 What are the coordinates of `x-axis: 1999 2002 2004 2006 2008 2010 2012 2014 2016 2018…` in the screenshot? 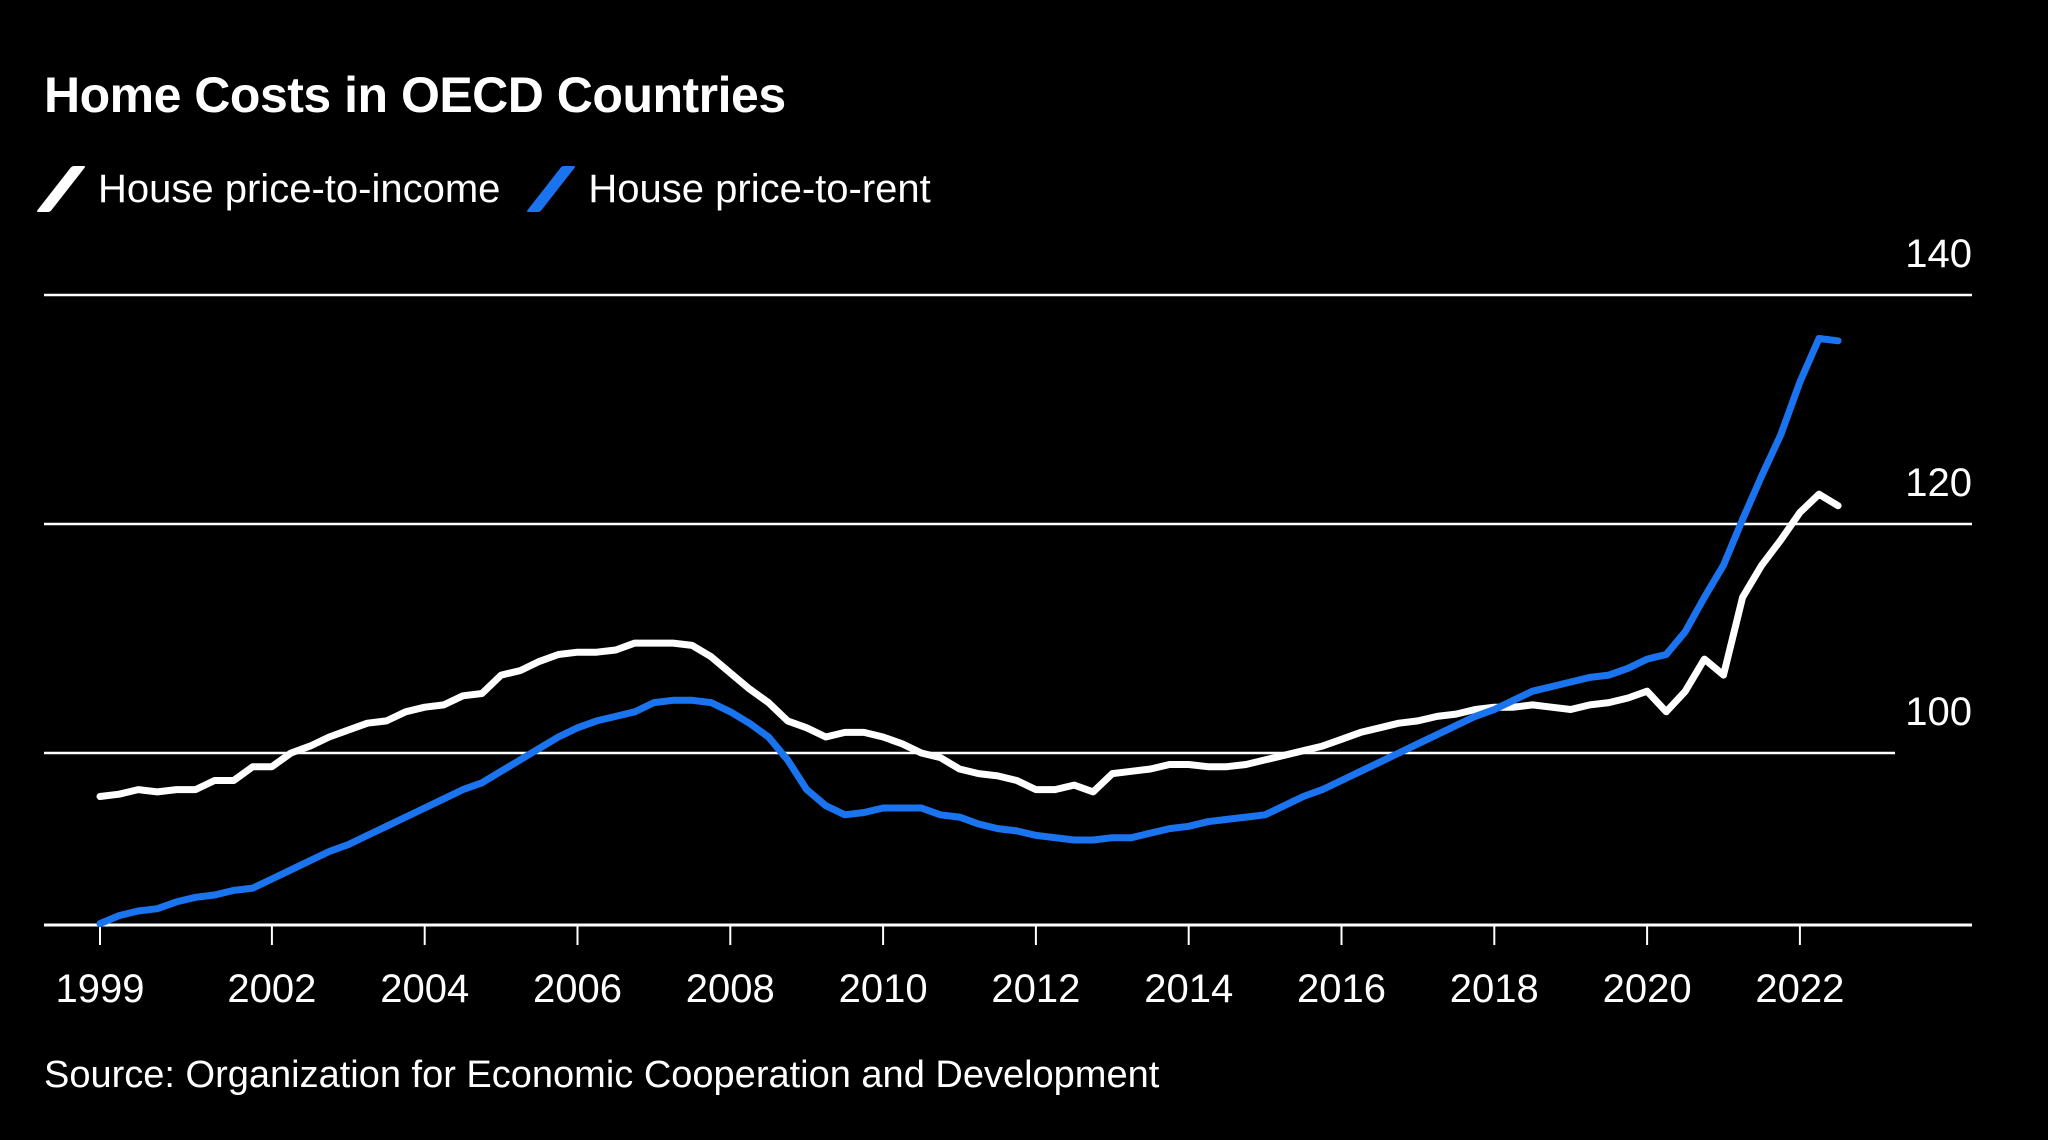 It's located at (1008, 967).